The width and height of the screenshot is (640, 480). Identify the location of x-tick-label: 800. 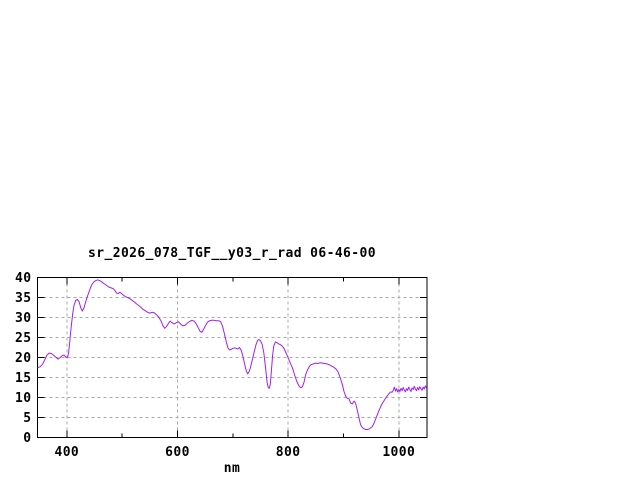
(288, 452).